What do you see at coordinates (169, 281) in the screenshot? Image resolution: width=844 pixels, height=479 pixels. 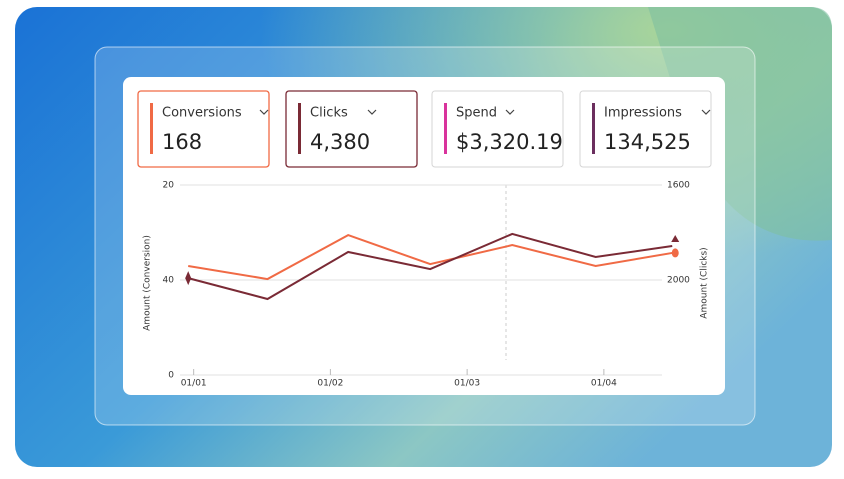 I see `y-tick-label: 40` at bounding box center [169, 281].